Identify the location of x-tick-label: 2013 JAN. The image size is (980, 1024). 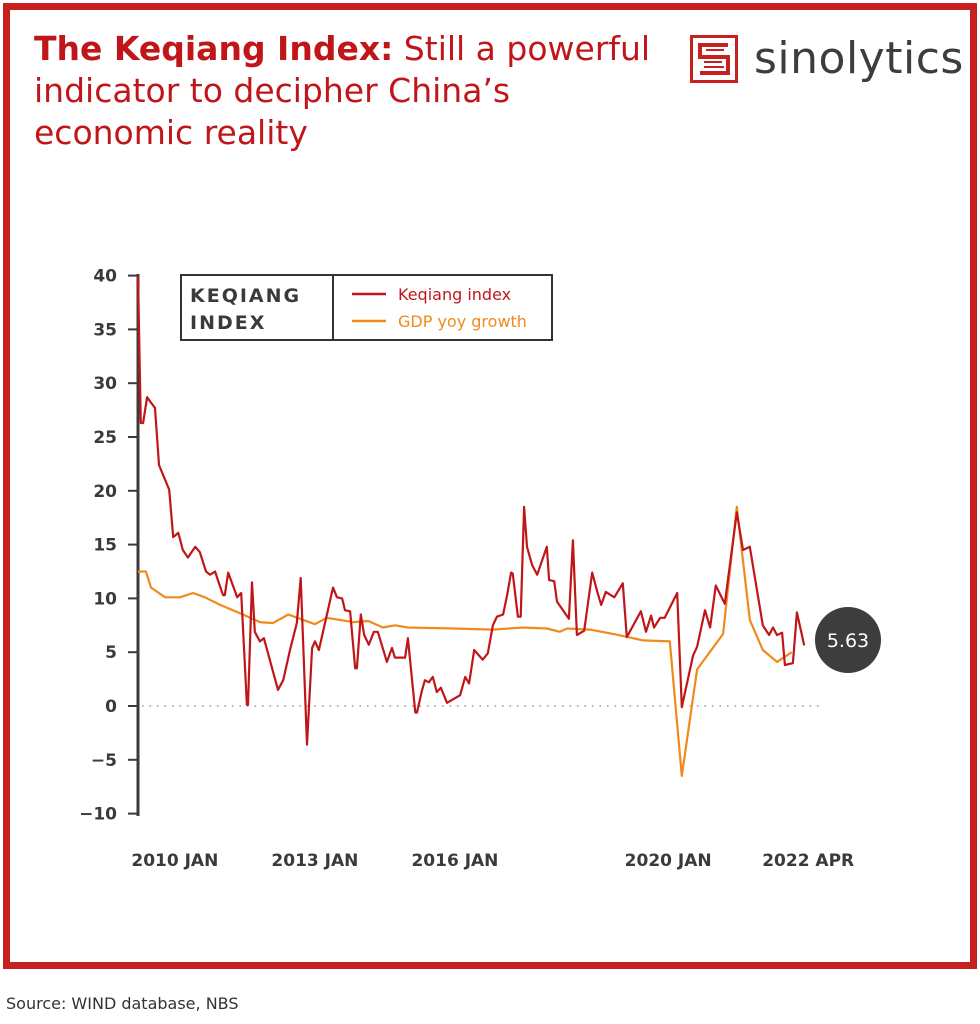
(314, 861).